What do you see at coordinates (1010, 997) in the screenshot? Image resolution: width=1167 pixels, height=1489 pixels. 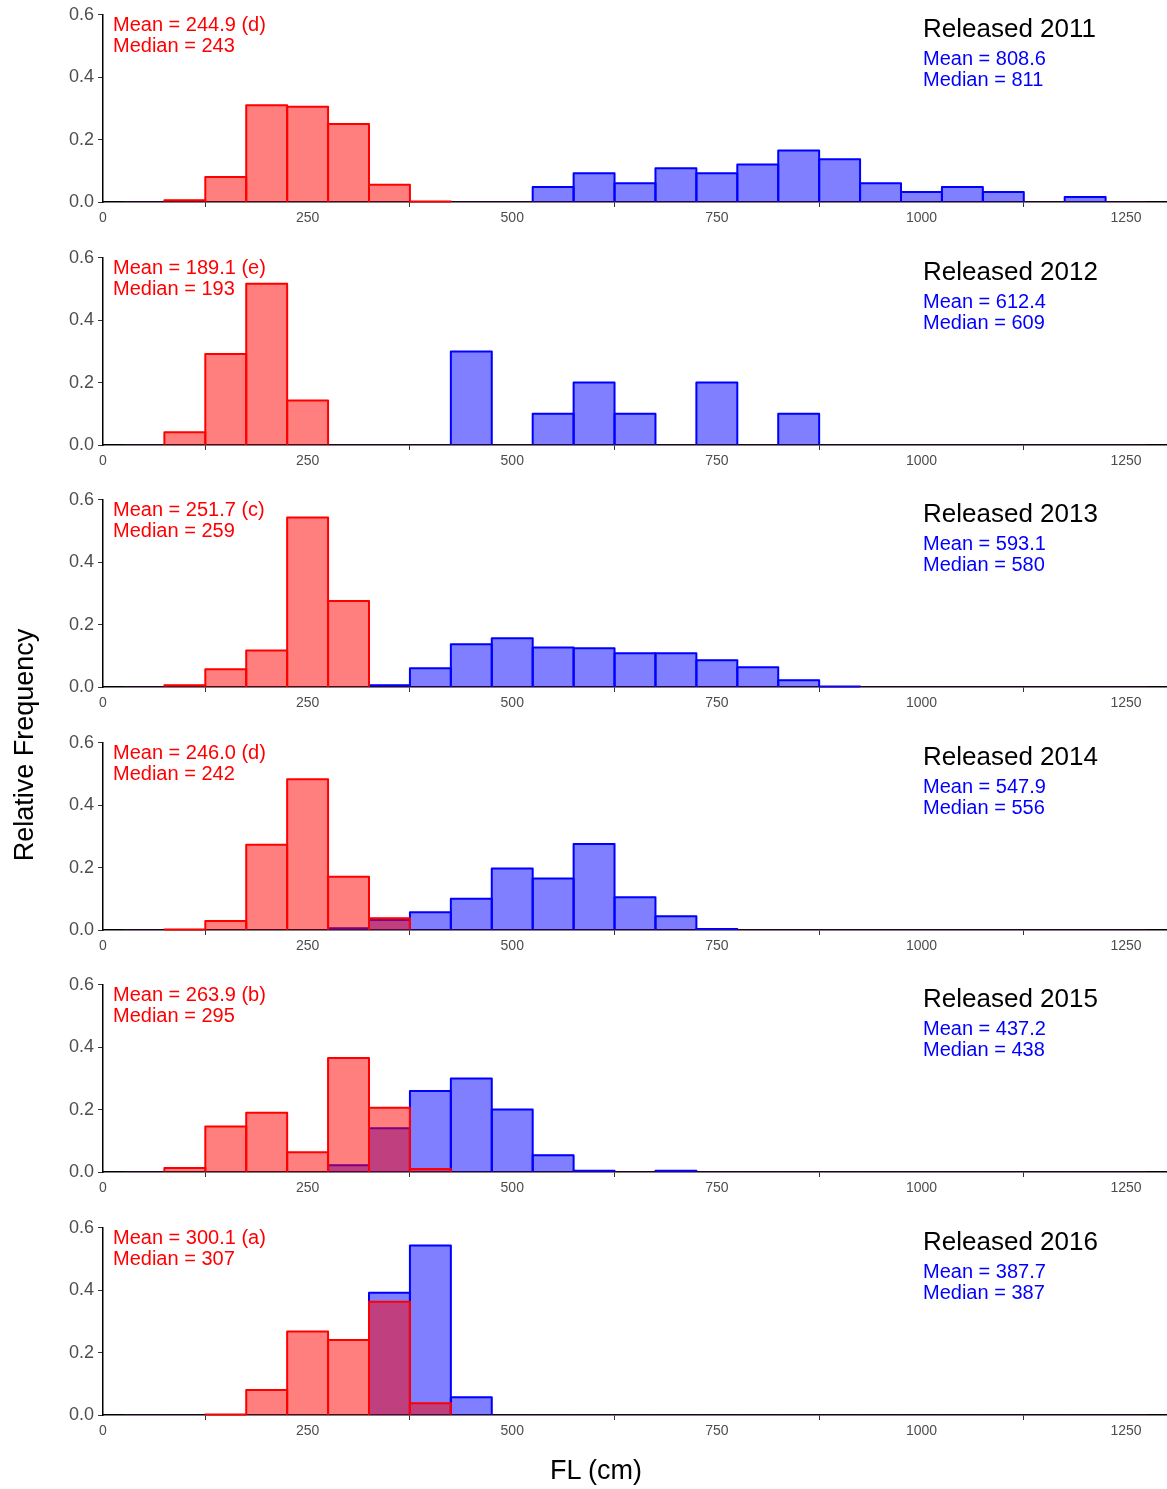 I see `chart-title: Released 2015` at bounding box center [1010, 997].